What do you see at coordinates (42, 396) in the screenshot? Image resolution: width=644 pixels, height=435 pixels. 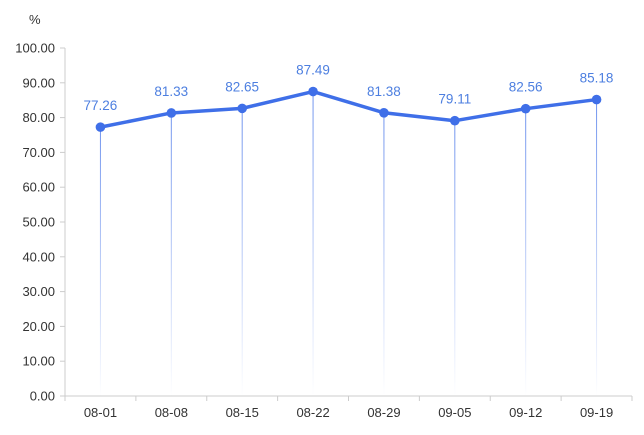 I see `y-tick-label: 0.00` at bounding box center [42, 396].